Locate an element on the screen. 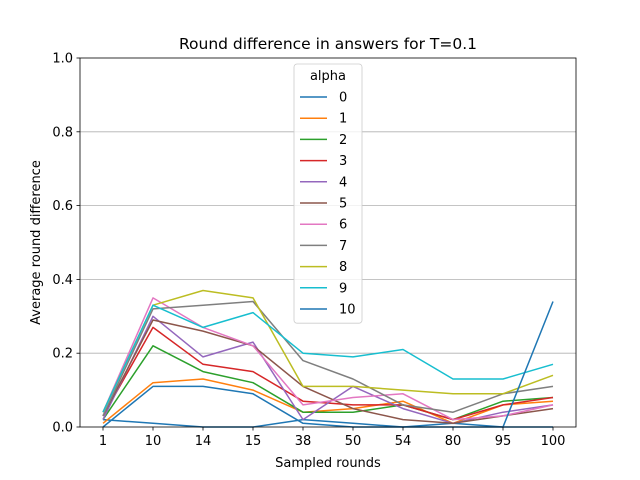 The width and height of the screenshot is (640, 480). y-axis-label: Average round difference is located at coordinates (36, 242).